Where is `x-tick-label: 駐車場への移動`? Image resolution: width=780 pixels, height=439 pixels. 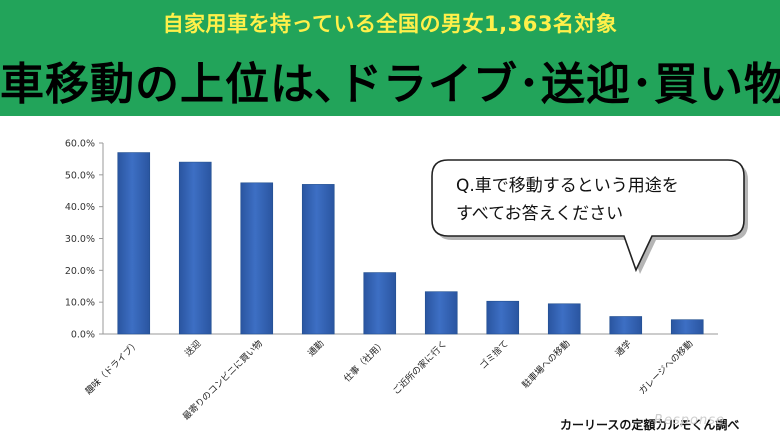
x-tick-label: 駐車場への移動 is located at coordinates (545, 364).